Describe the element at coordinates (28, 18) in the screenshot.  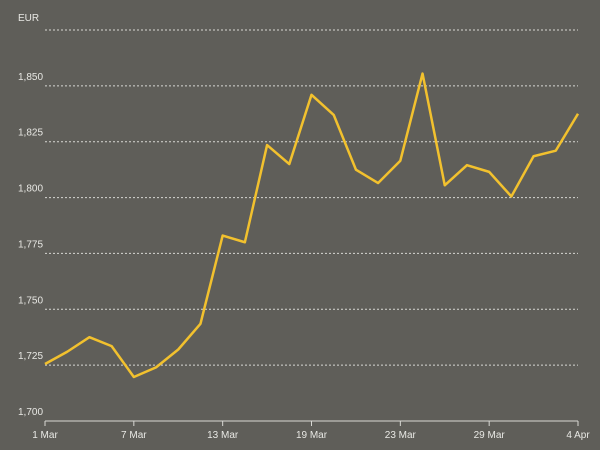
I see `y-axis-label: EUR` at that location.